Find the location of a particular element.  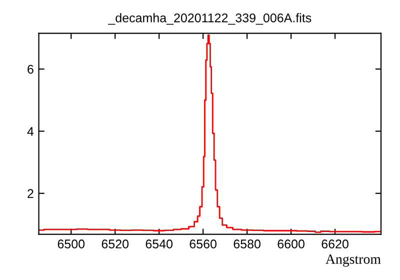

y-tick-label: 6 is located at coordinates (31, 69).